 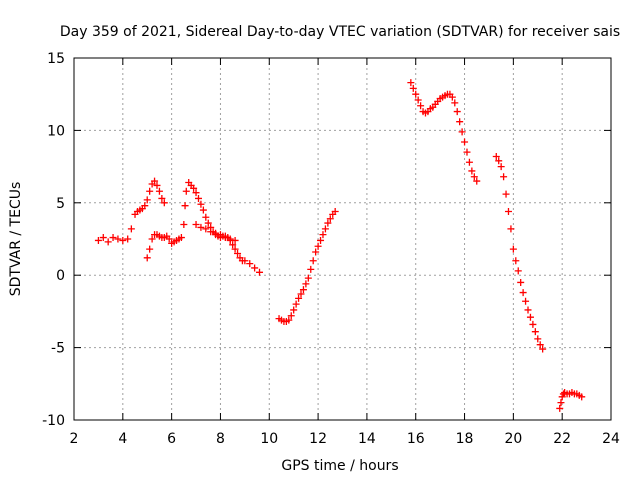 What do you see at coordinates (269, 439) in the screenshot?
I see `x-tick-label-4: 10` at bounding box center [269, 439].